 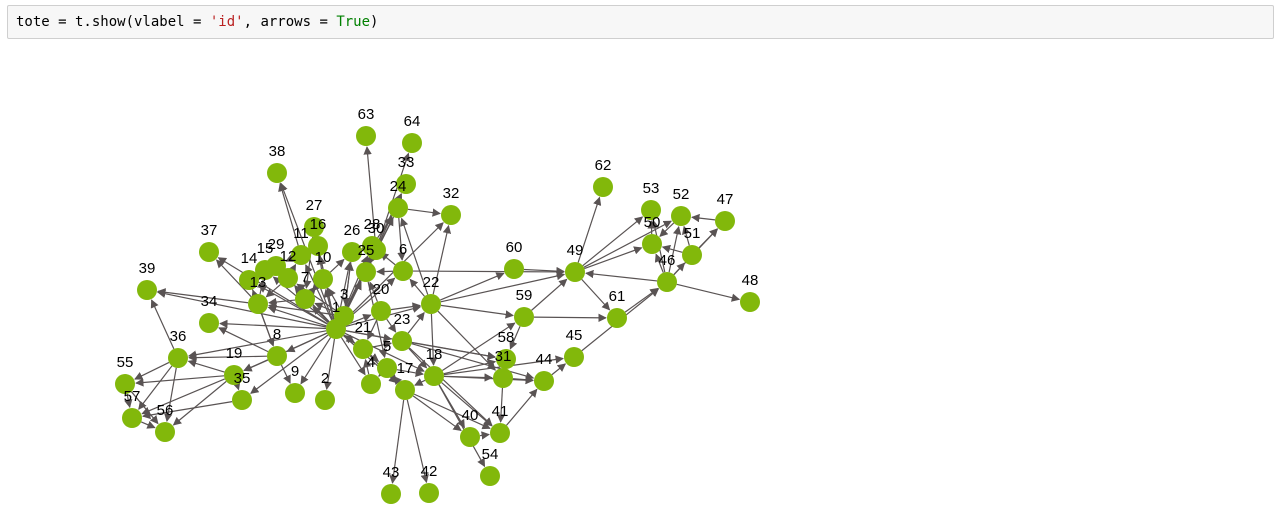 What do you see at coordinates (242, 378) in the screenshot?
I see `node-label-35: 35` at bounding box center [242, 378].